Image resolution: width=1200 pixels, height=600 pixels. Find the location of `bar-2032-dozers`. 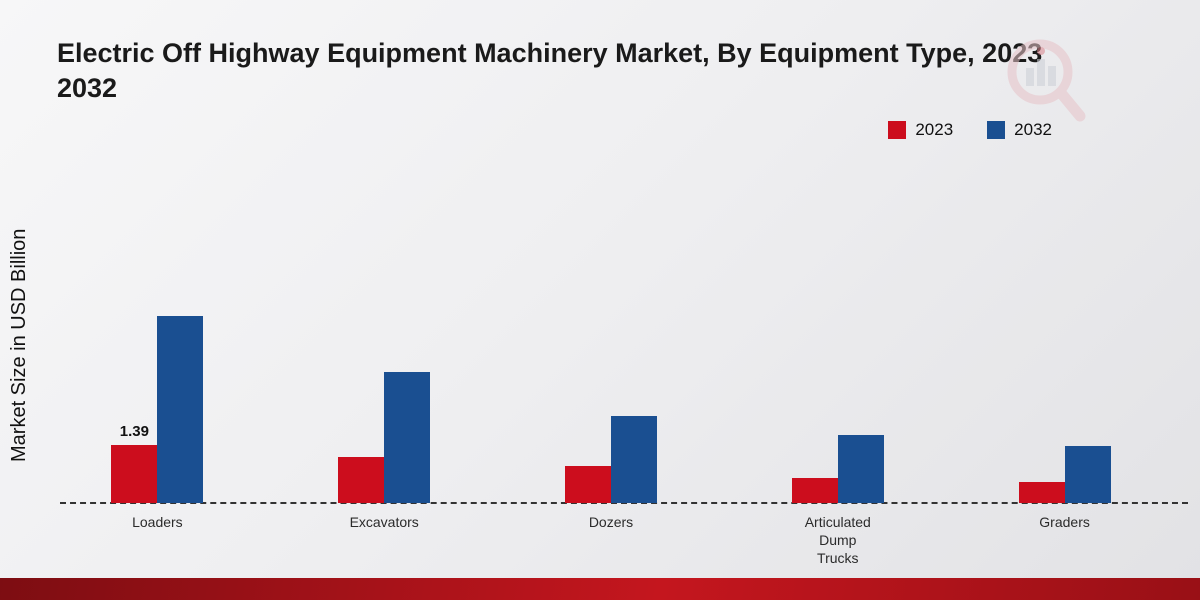

bar-2032-dozers is located at coordinates (633, 459).